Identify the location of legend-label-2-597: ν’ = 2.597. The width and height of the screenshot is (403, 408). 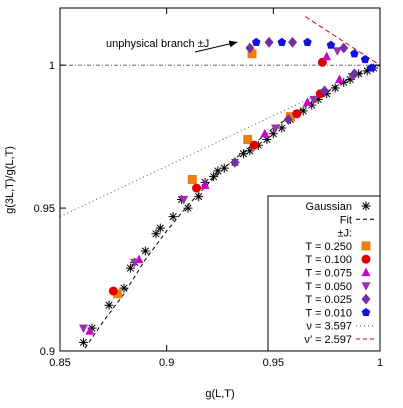
(328, 340).